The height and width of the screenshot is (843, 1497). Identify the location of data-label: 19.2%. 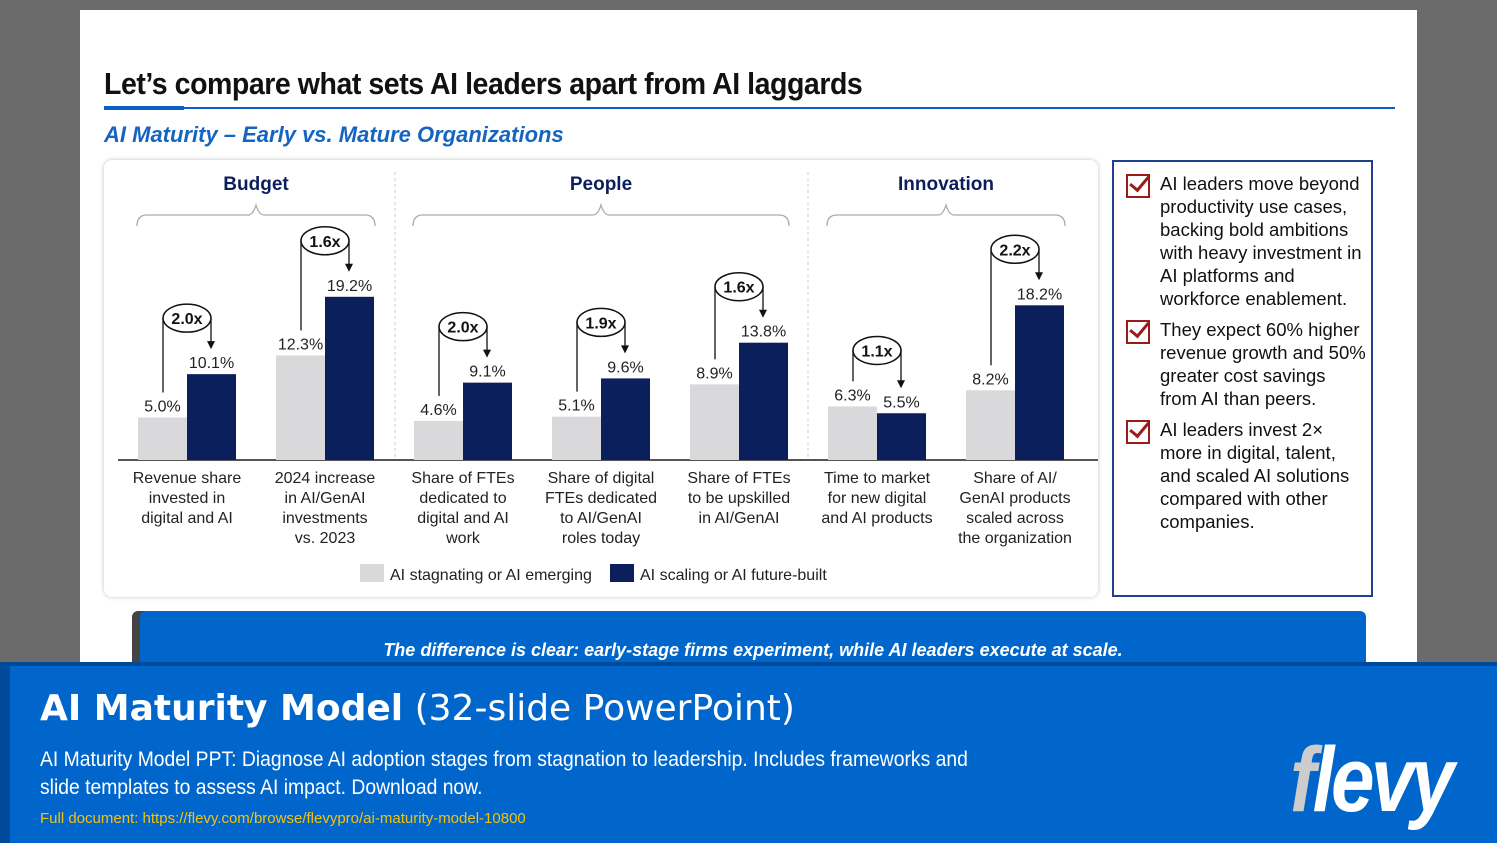
(349, 286).